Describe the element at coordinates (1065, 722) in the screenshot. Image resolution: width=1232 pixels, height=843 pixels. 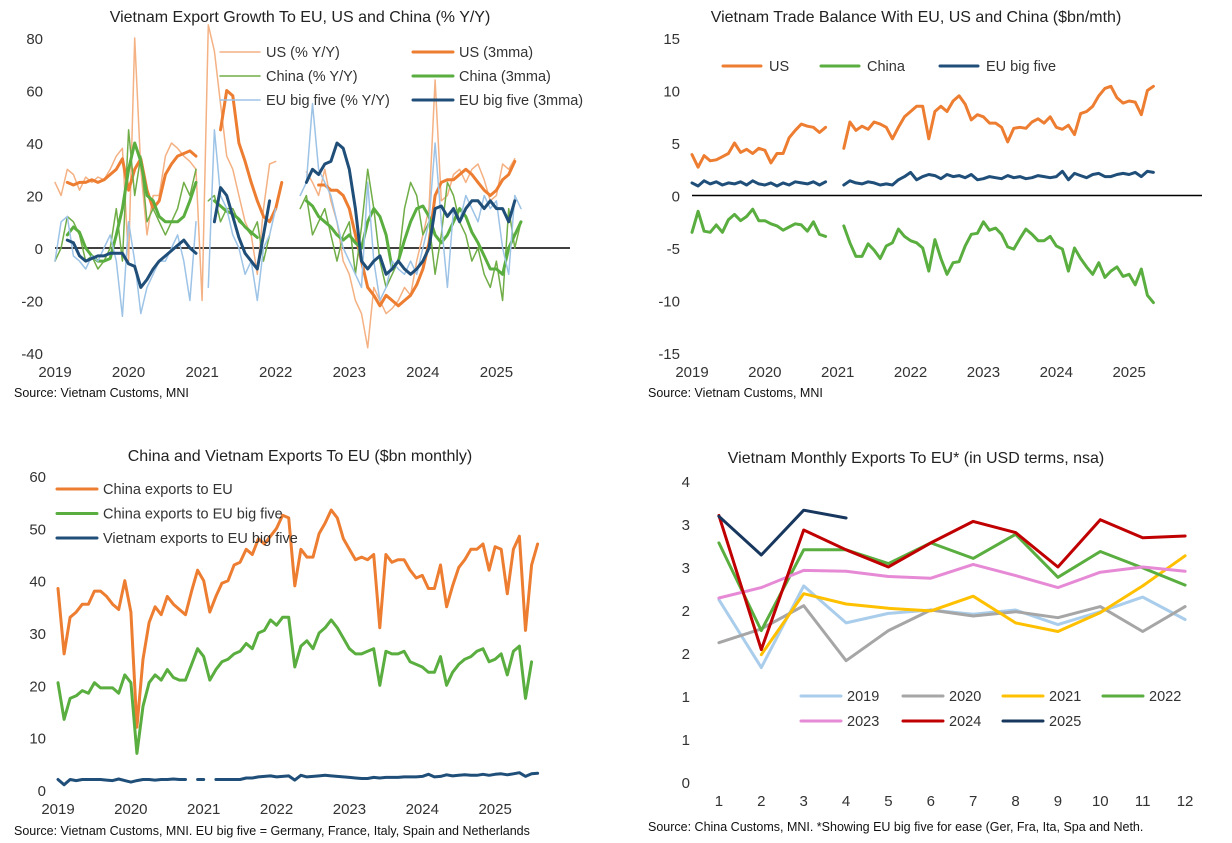
I see `legend-label: 2025` at that location.